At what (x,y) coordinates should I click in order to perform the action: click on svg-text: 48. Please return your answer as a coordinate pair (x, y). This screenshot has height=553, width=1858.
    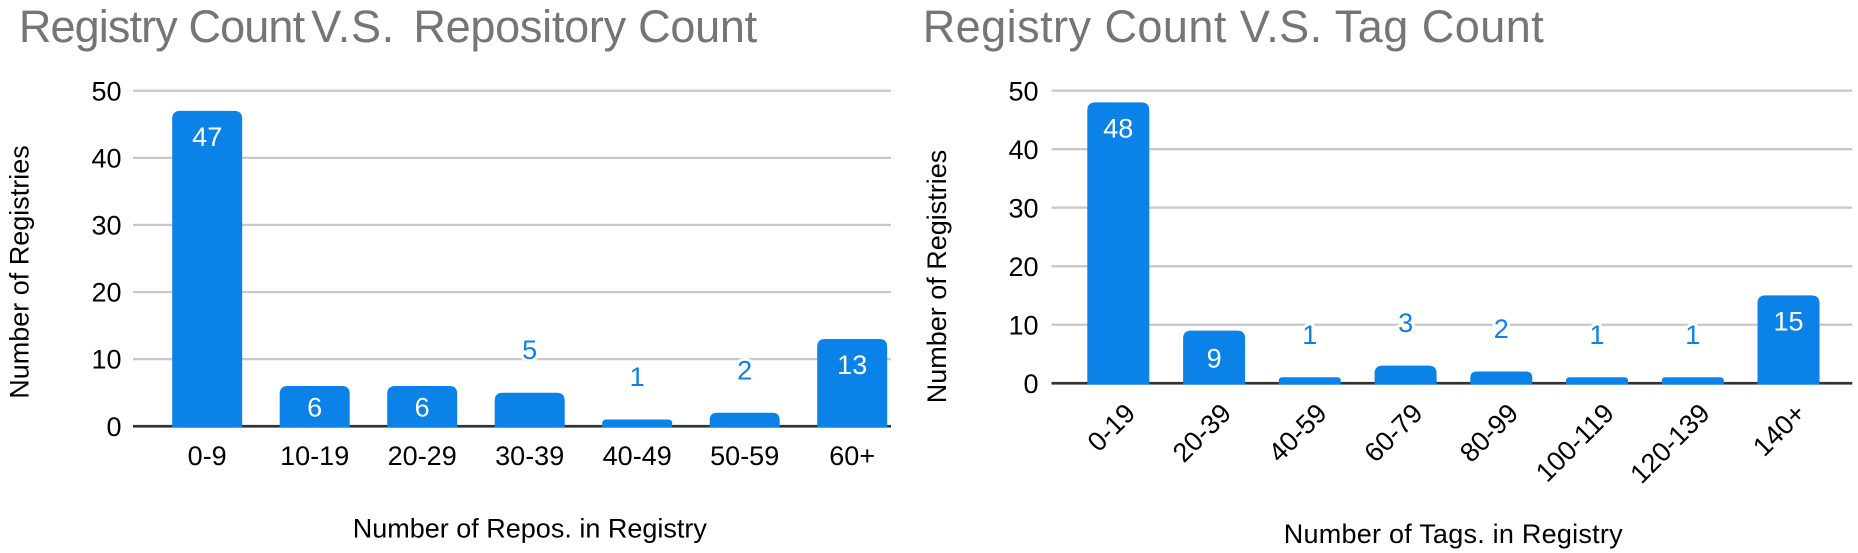
    Looking at the image, I should click on (1118, 128).